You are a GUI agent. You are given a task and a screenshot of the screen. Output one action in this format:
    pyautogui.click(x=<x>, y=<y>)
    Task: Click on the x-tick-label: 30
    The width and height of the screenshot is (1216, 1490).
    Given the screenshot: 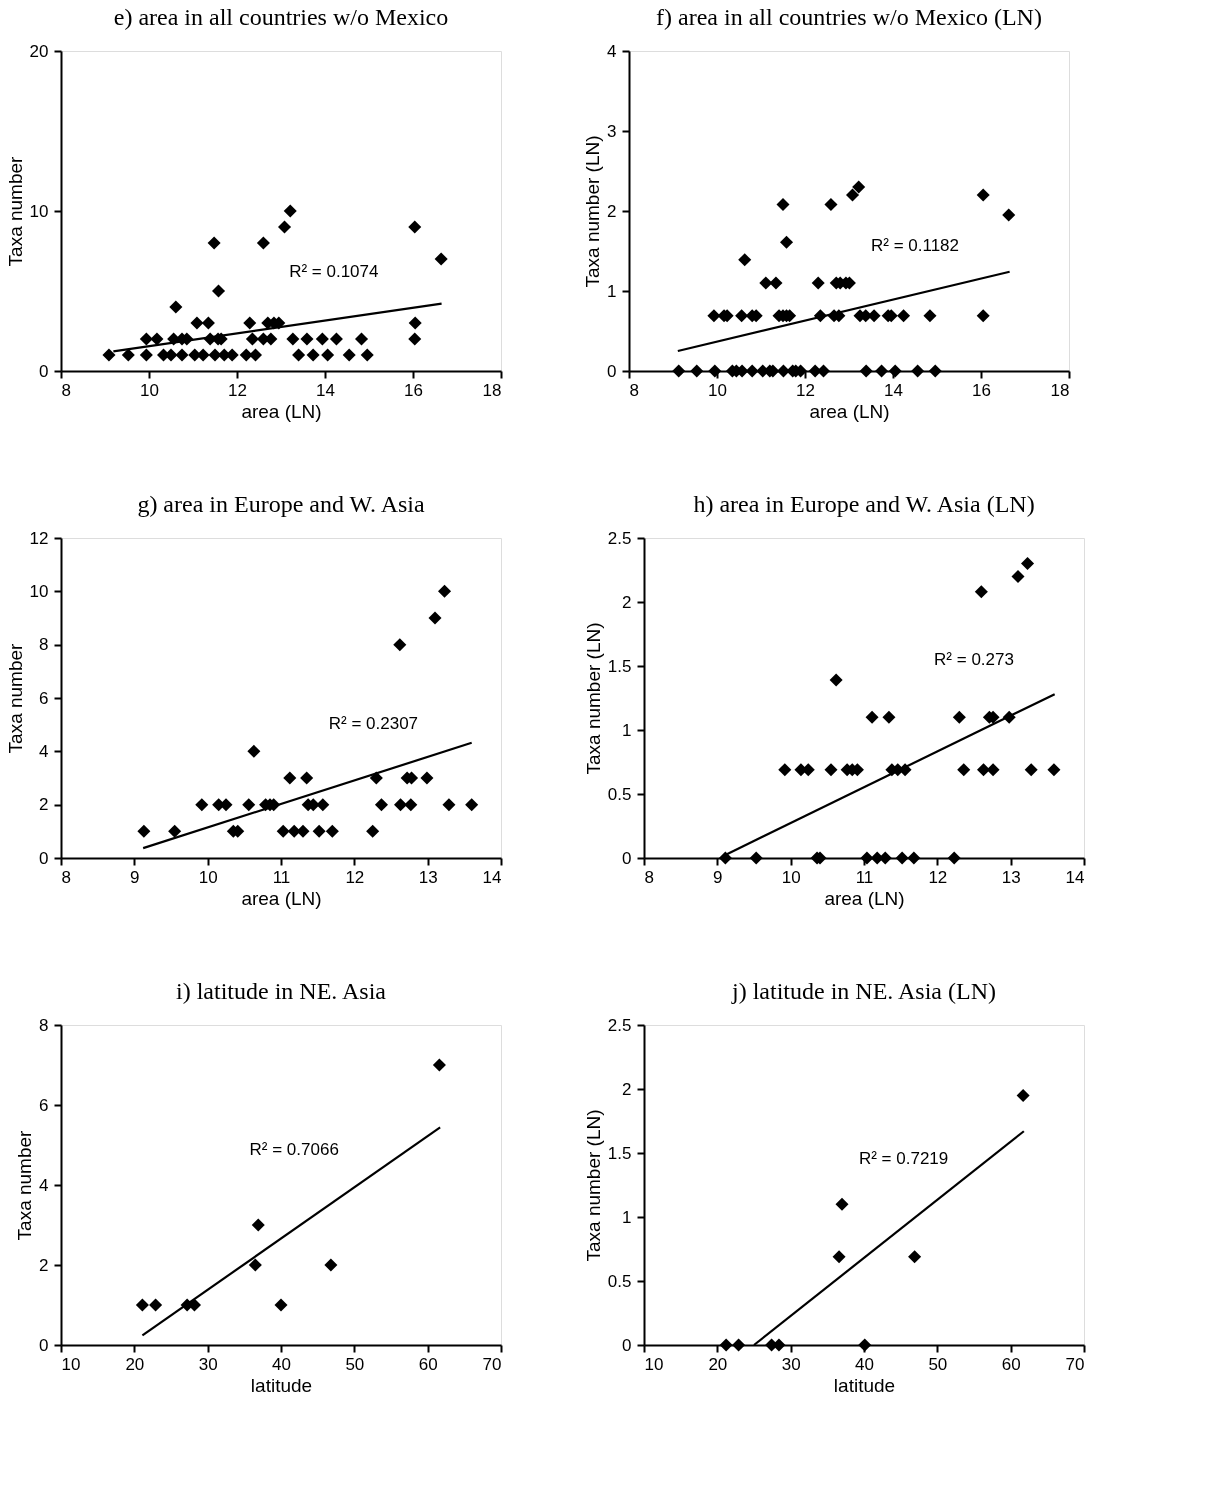 What is the action you would take?
    pyautogui.click(x=791, y=1364)
    